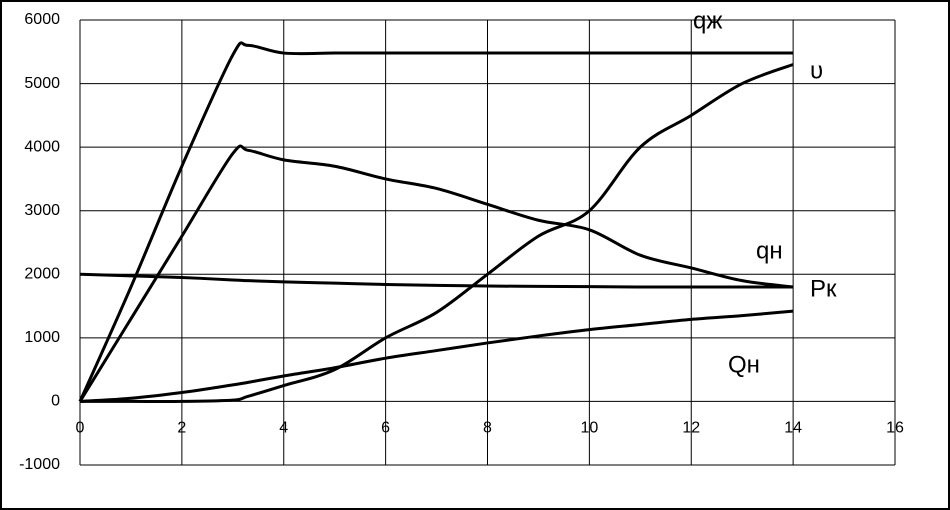 This screenshot has height=510, width=950. What do you see at coordinates (823, 288) in the screenshot?
I see `series-label: Pк` at bounding box center [823, 288].